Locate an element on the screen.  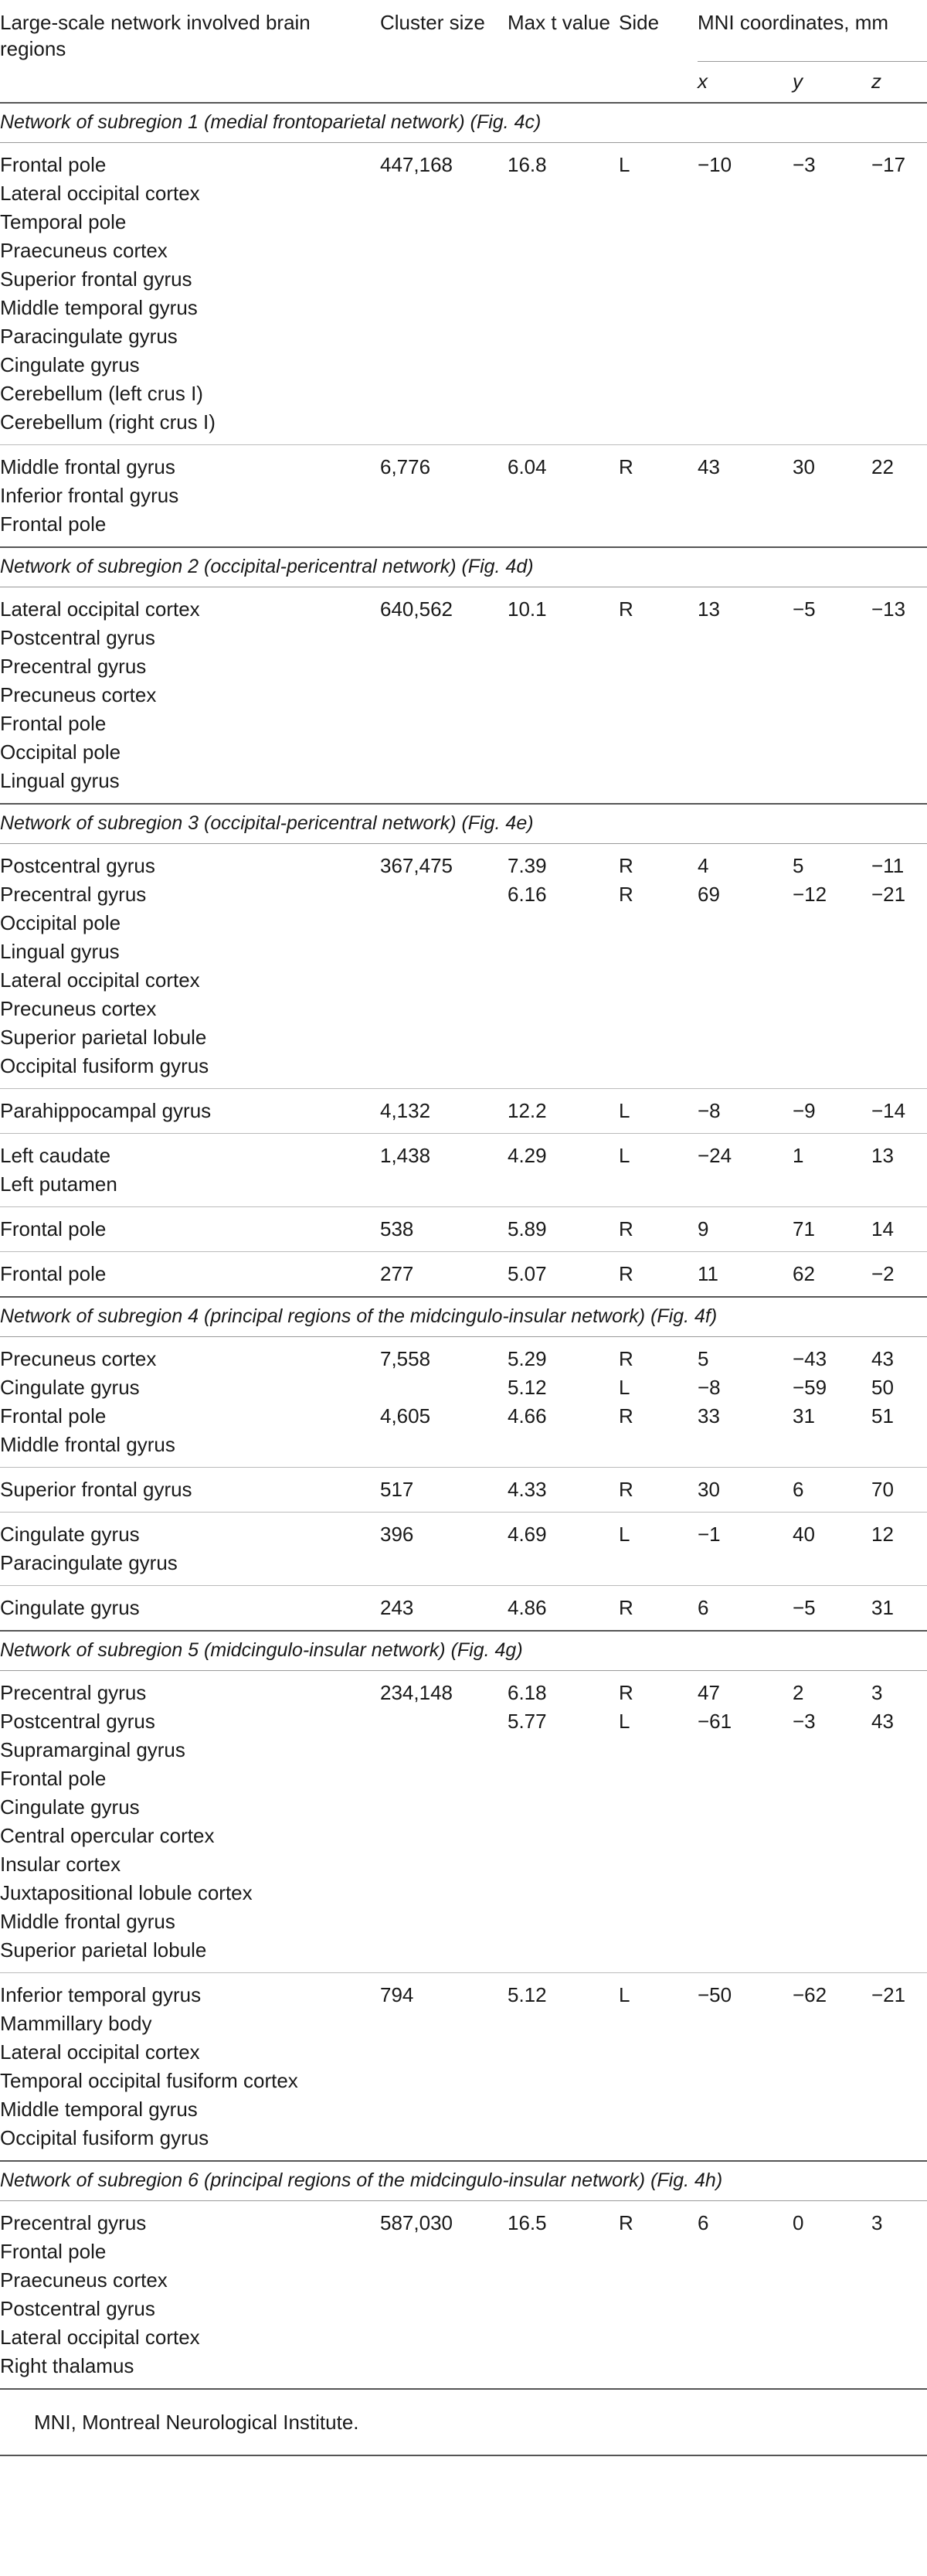
region: Precuneus cortex is located at coordinates (78, 694).